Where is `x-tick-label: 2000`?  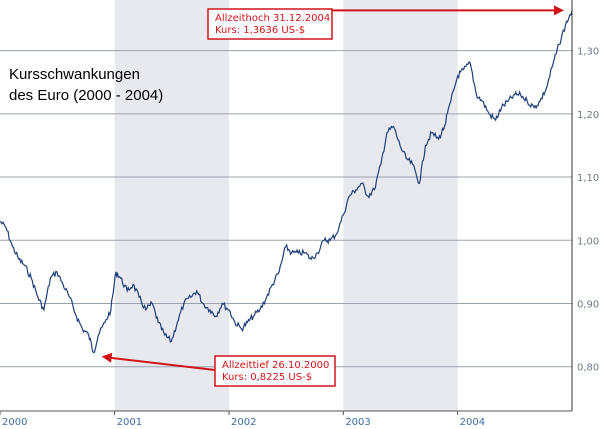 x-tick-label: 2000 is located at coordinates (14, 422).